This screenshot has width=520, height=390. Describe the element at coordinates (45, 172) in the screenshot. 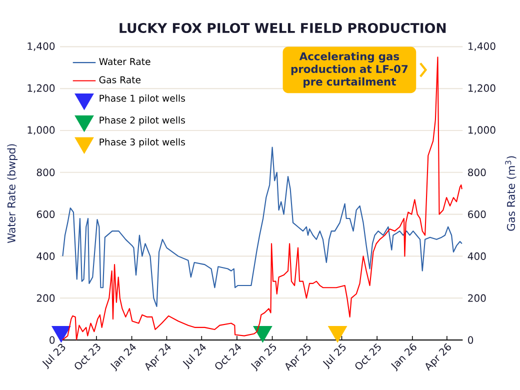

I see `y-tick-label: 800` at that location.